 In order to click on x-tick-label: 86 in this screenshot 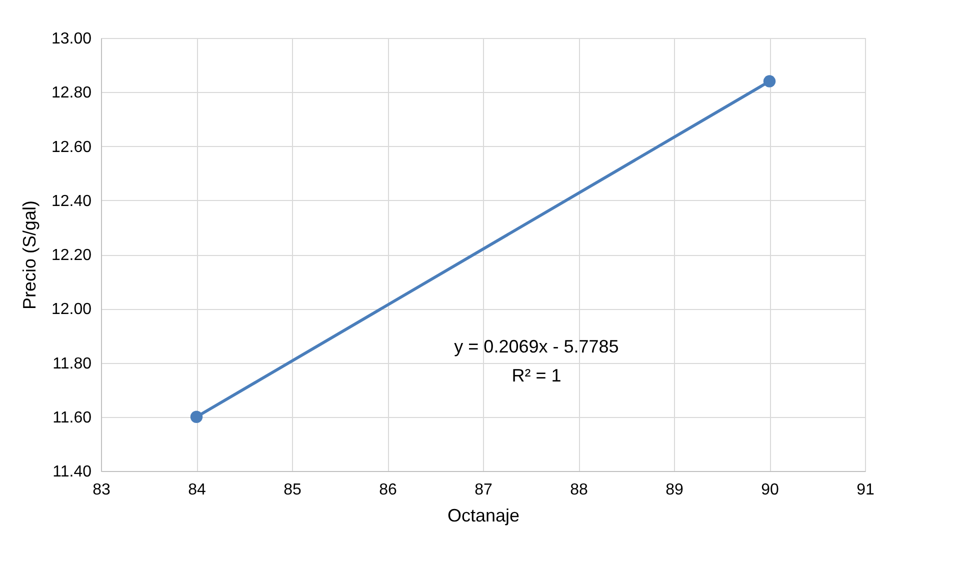, I will do `click(388, 490)`.